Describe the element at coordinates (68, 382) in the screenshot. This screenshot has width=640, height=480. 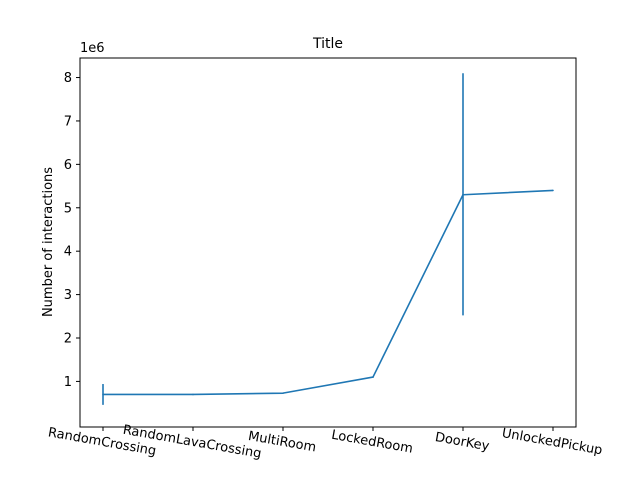
I see `y-tick-label: 1` at that location.